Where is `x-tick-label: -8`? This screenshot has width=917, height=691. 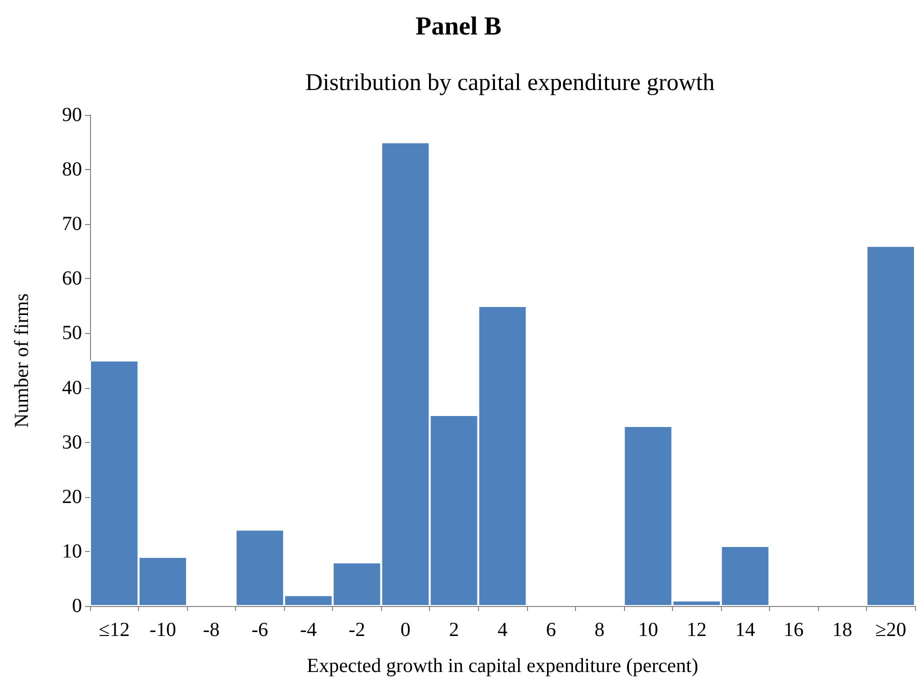 x-tick-label: -8 is located at coordinates (211, 630).